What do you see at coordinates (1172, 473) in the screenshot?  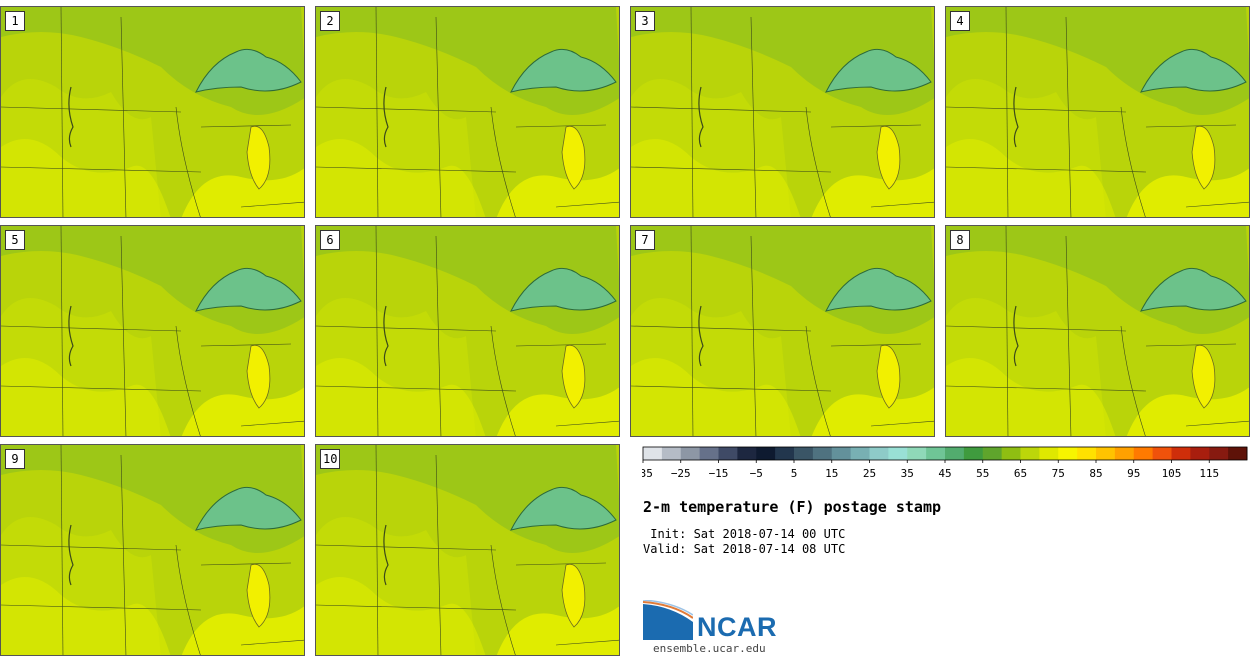 I see `colorbar-tick-label: 105` at bounding box center [1172, 473].